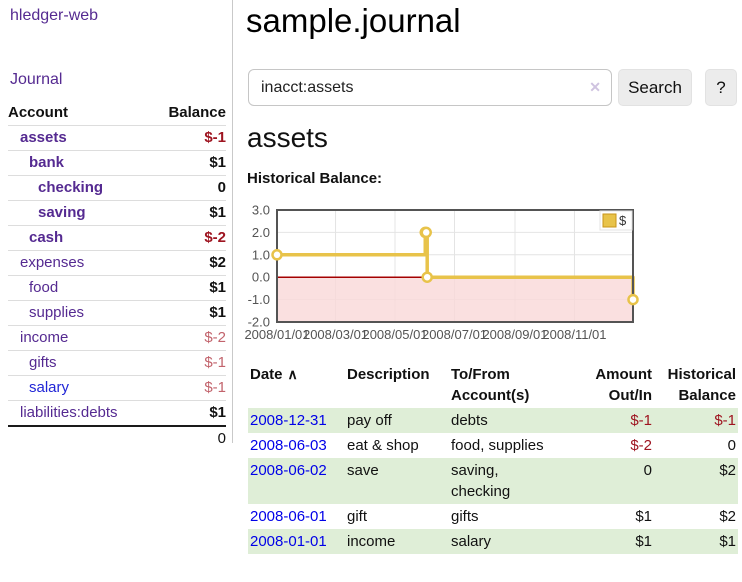  What do you see at coordinates (288, 420) in the screenshot?
I see `transaction-date-link: 2008-12-31` at bounding box center [288, 420].